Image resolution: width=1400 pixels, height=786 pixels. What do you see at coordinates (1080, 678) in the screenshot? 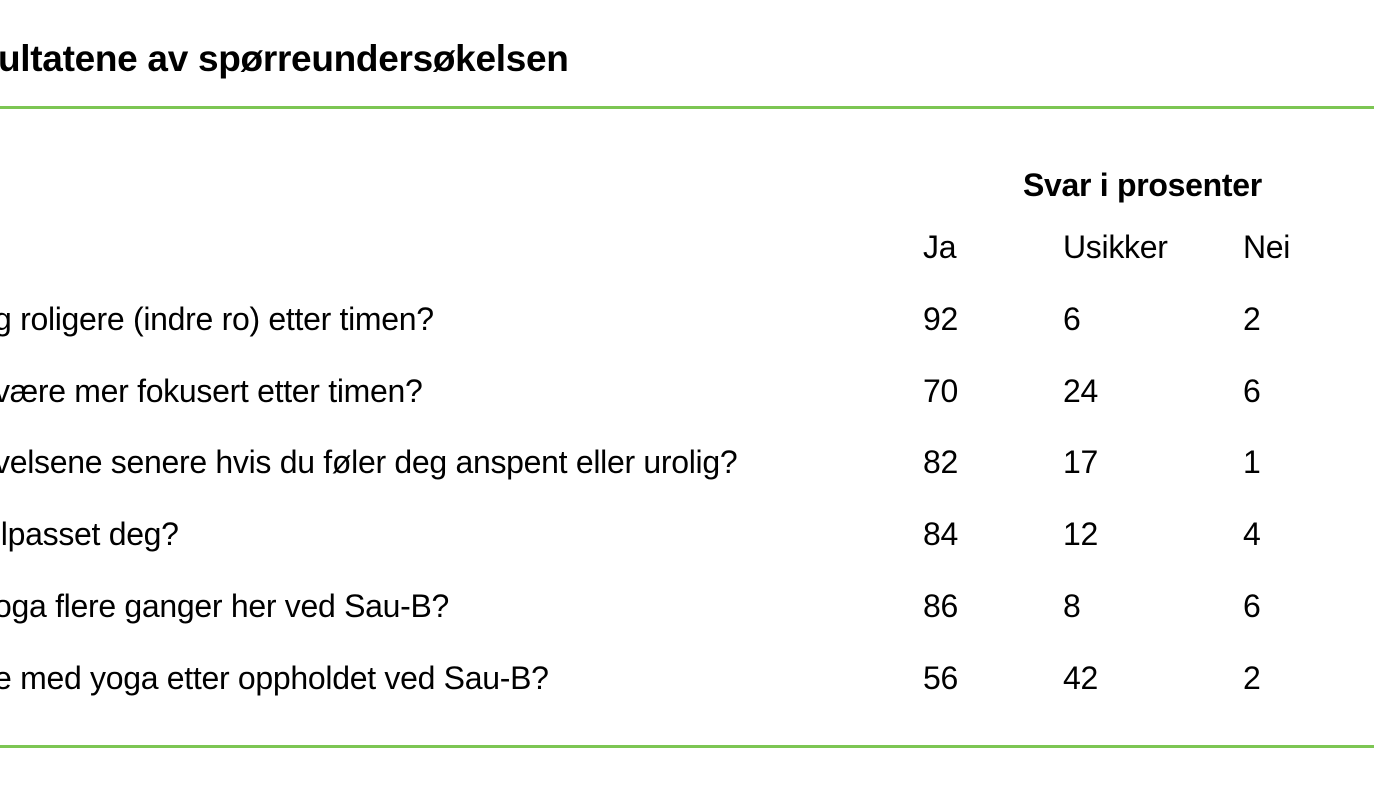
I see `value-usikker: 42` at bounding box center [1080, 678].